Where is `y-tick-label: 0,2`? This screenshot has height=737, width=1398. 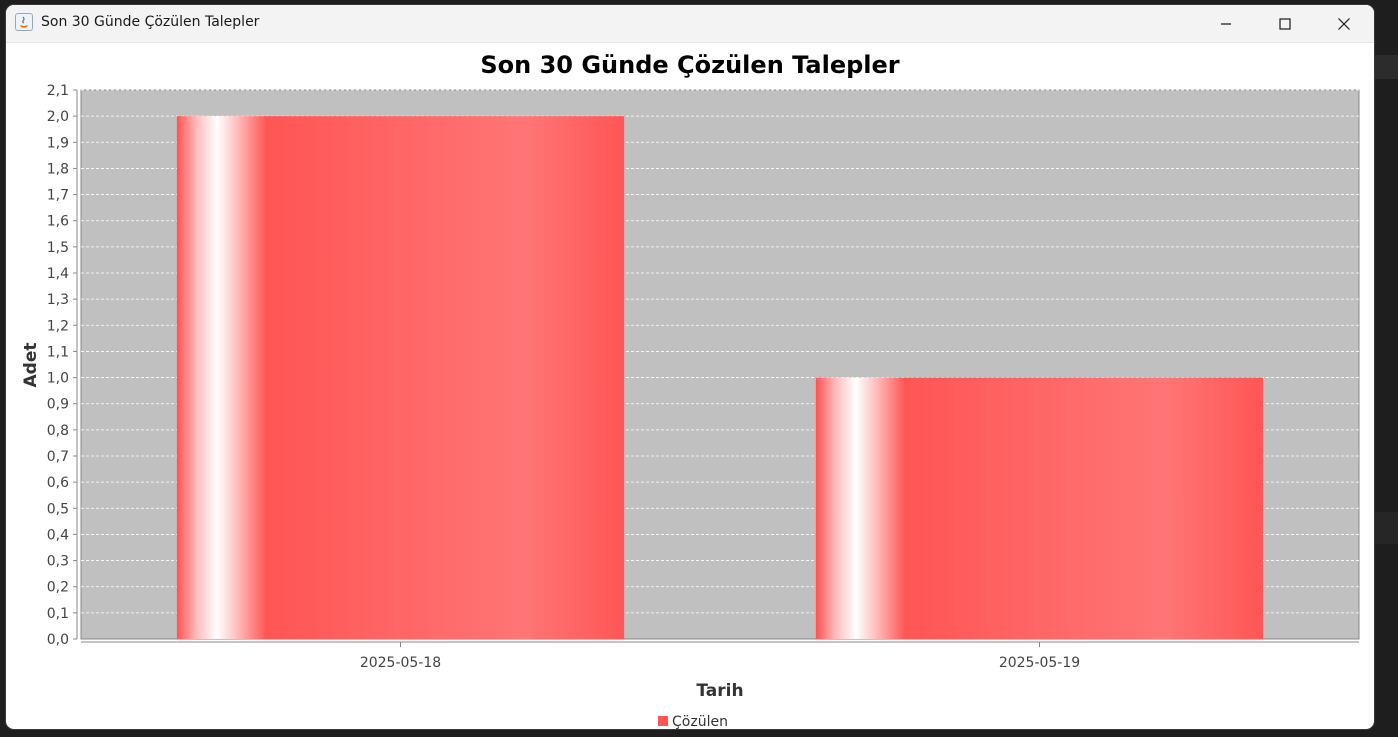
y-tick-label: 0,2 is located at coordinates (58, 588).